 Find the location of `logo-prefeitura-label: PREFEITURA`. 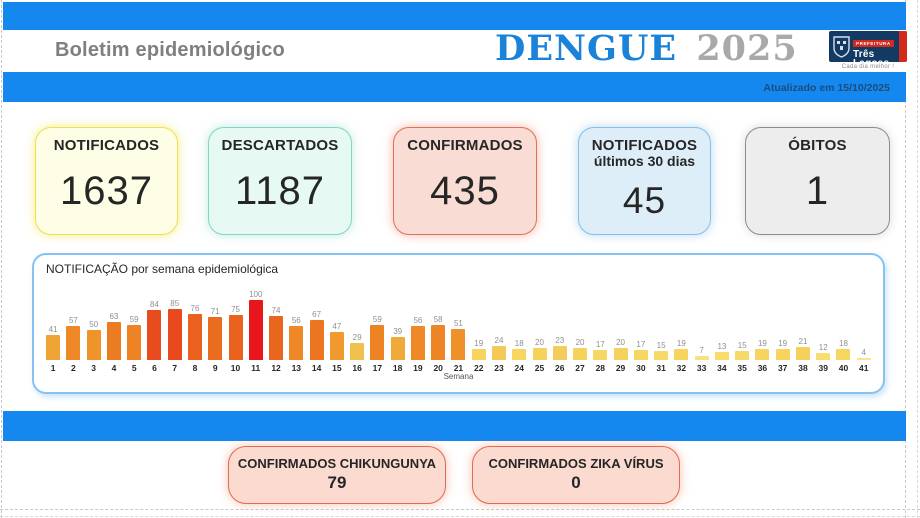

logo-prefeitura-label: PREFEITURA is located at coordinates (873, 43).